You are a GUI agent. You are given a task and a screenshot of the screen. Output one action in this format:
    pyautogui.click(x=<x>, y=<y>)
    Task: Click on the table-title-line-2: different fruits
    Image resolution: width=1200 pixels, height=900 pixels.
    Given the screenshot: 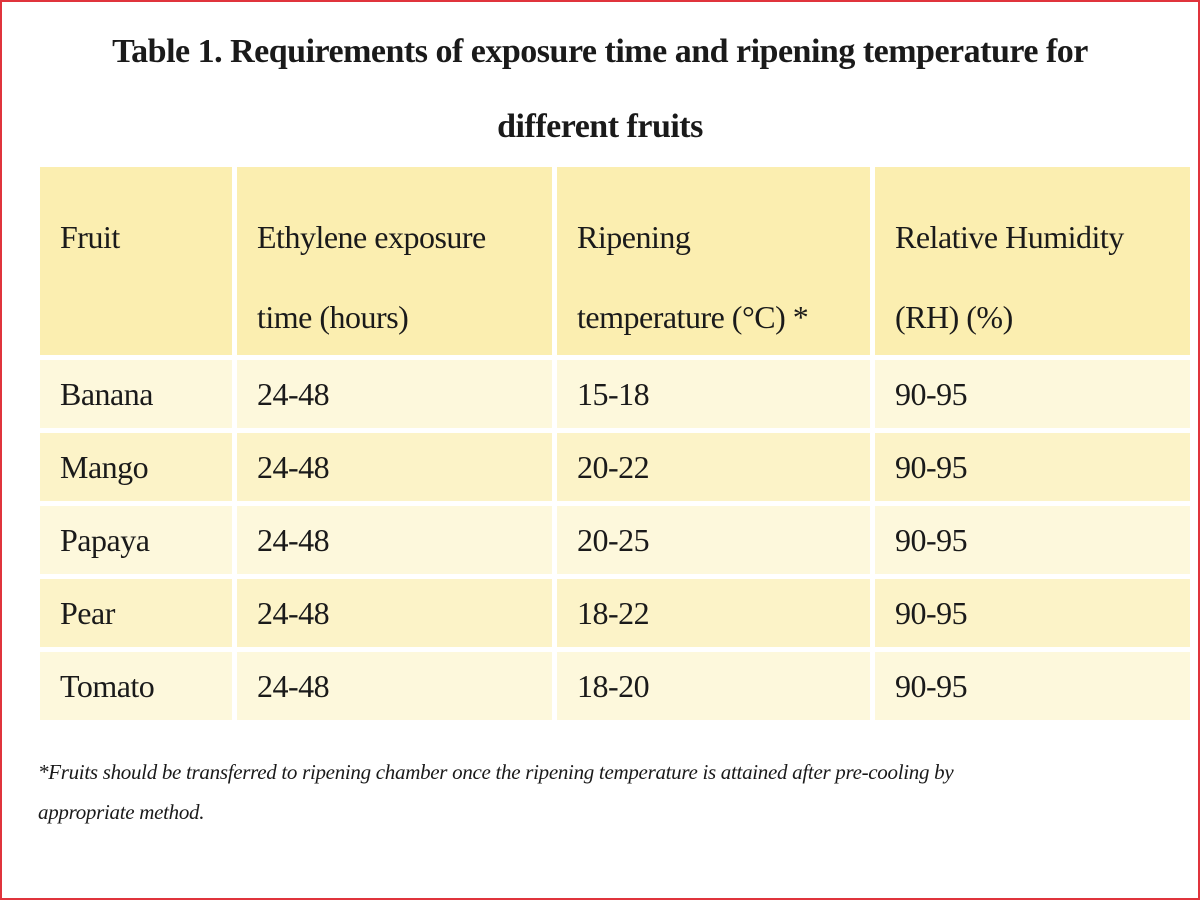 What is the action you would take?
    pyautogui.click(x=600, y=127)
    